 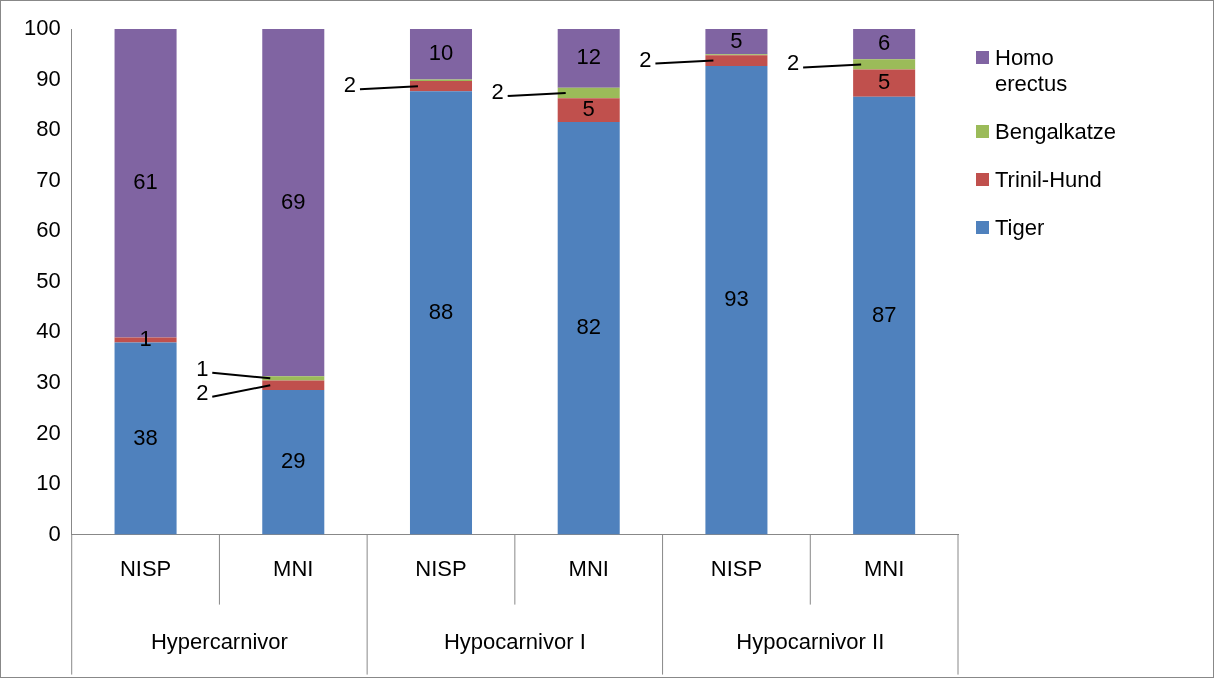 I want to click on data-label: 61, so click(x=145, y=182).